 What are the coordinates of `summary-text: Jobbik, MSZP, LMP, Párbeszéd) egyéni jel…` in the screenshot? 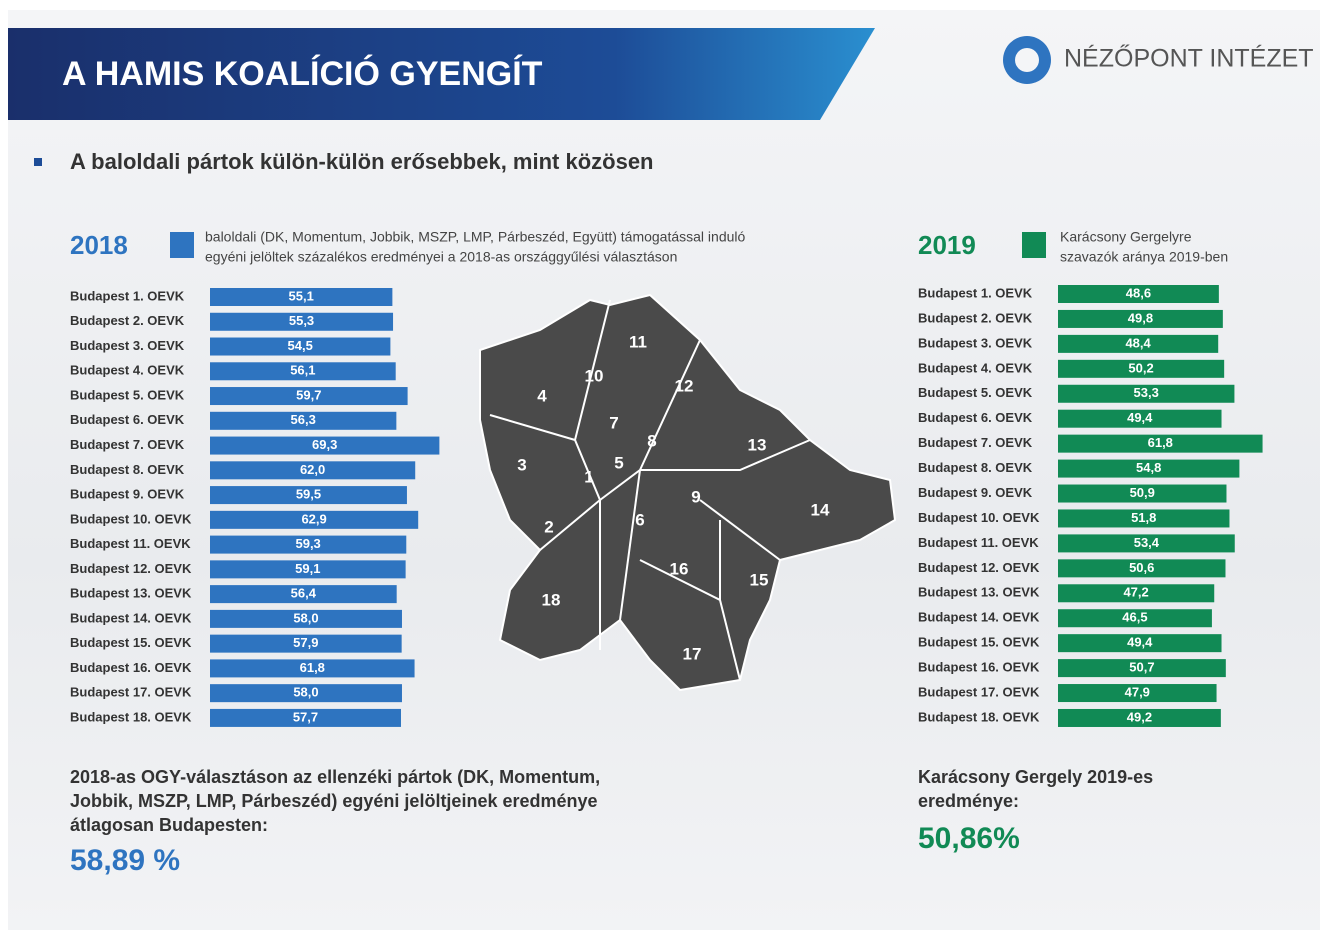 It's located at (334, 801).